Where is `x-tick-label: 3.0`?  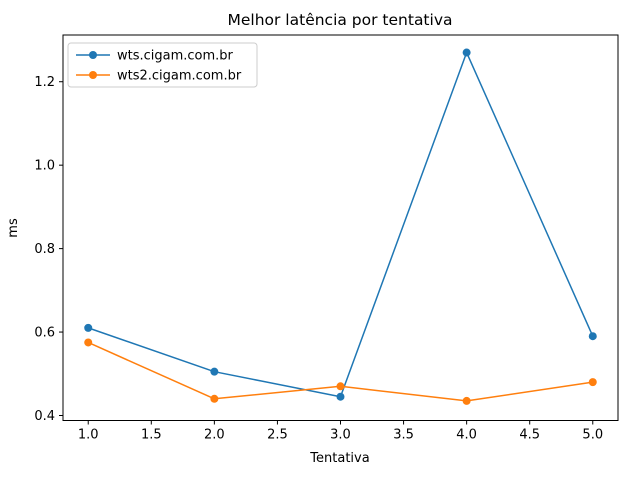 x-tick-label: 3.0 is located at coordinates (340, 435).